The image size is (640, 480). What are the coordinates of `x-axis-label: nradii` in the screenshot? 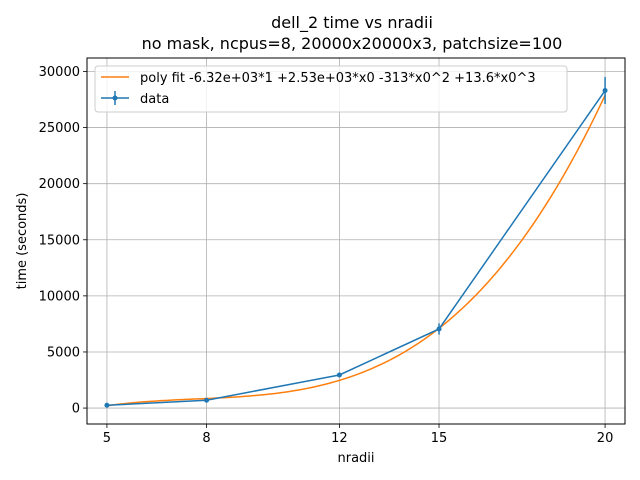 It's located at (355, 458).